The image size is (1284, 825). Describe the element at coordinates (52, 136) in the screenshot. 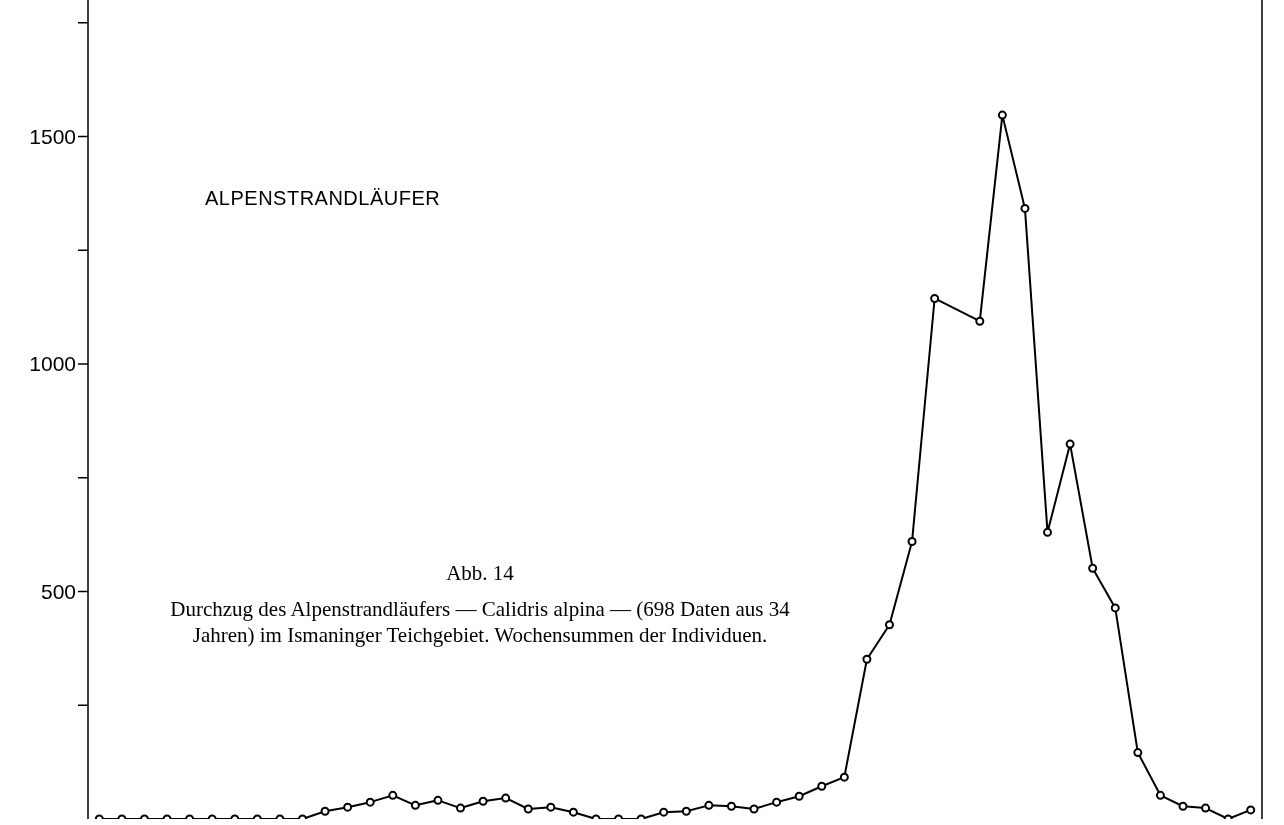

I see `y-tick-label: 1500` at that location.